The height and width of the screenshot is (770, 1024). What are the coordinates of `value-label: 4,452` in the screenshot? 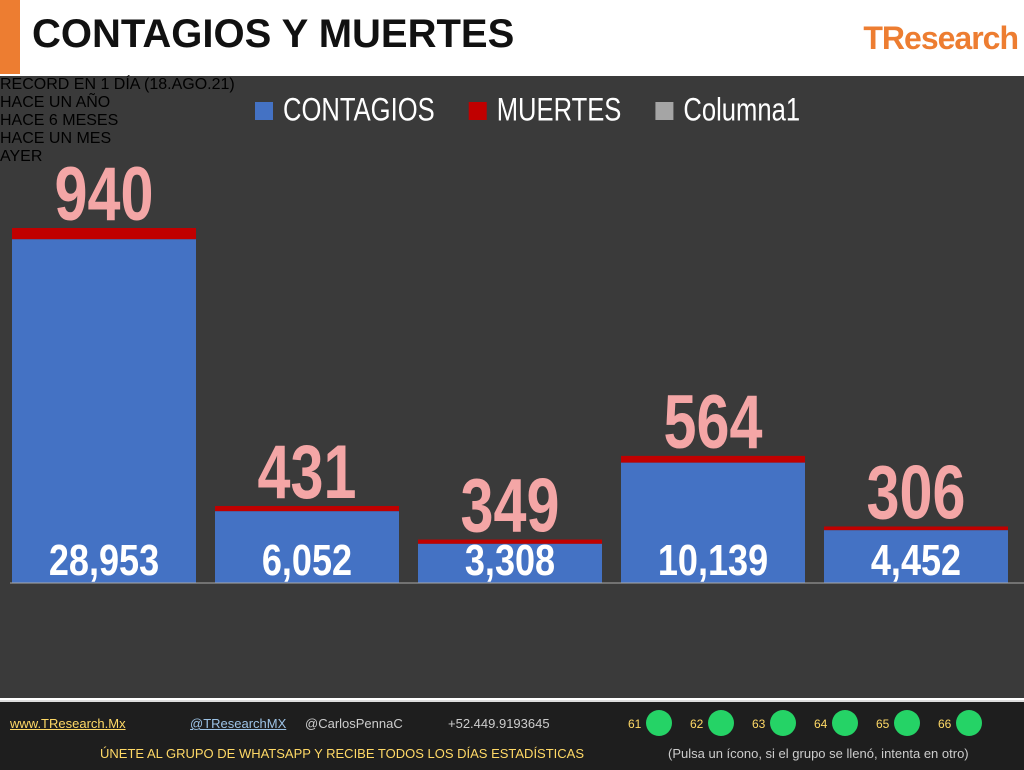 It's located at (916, 560).